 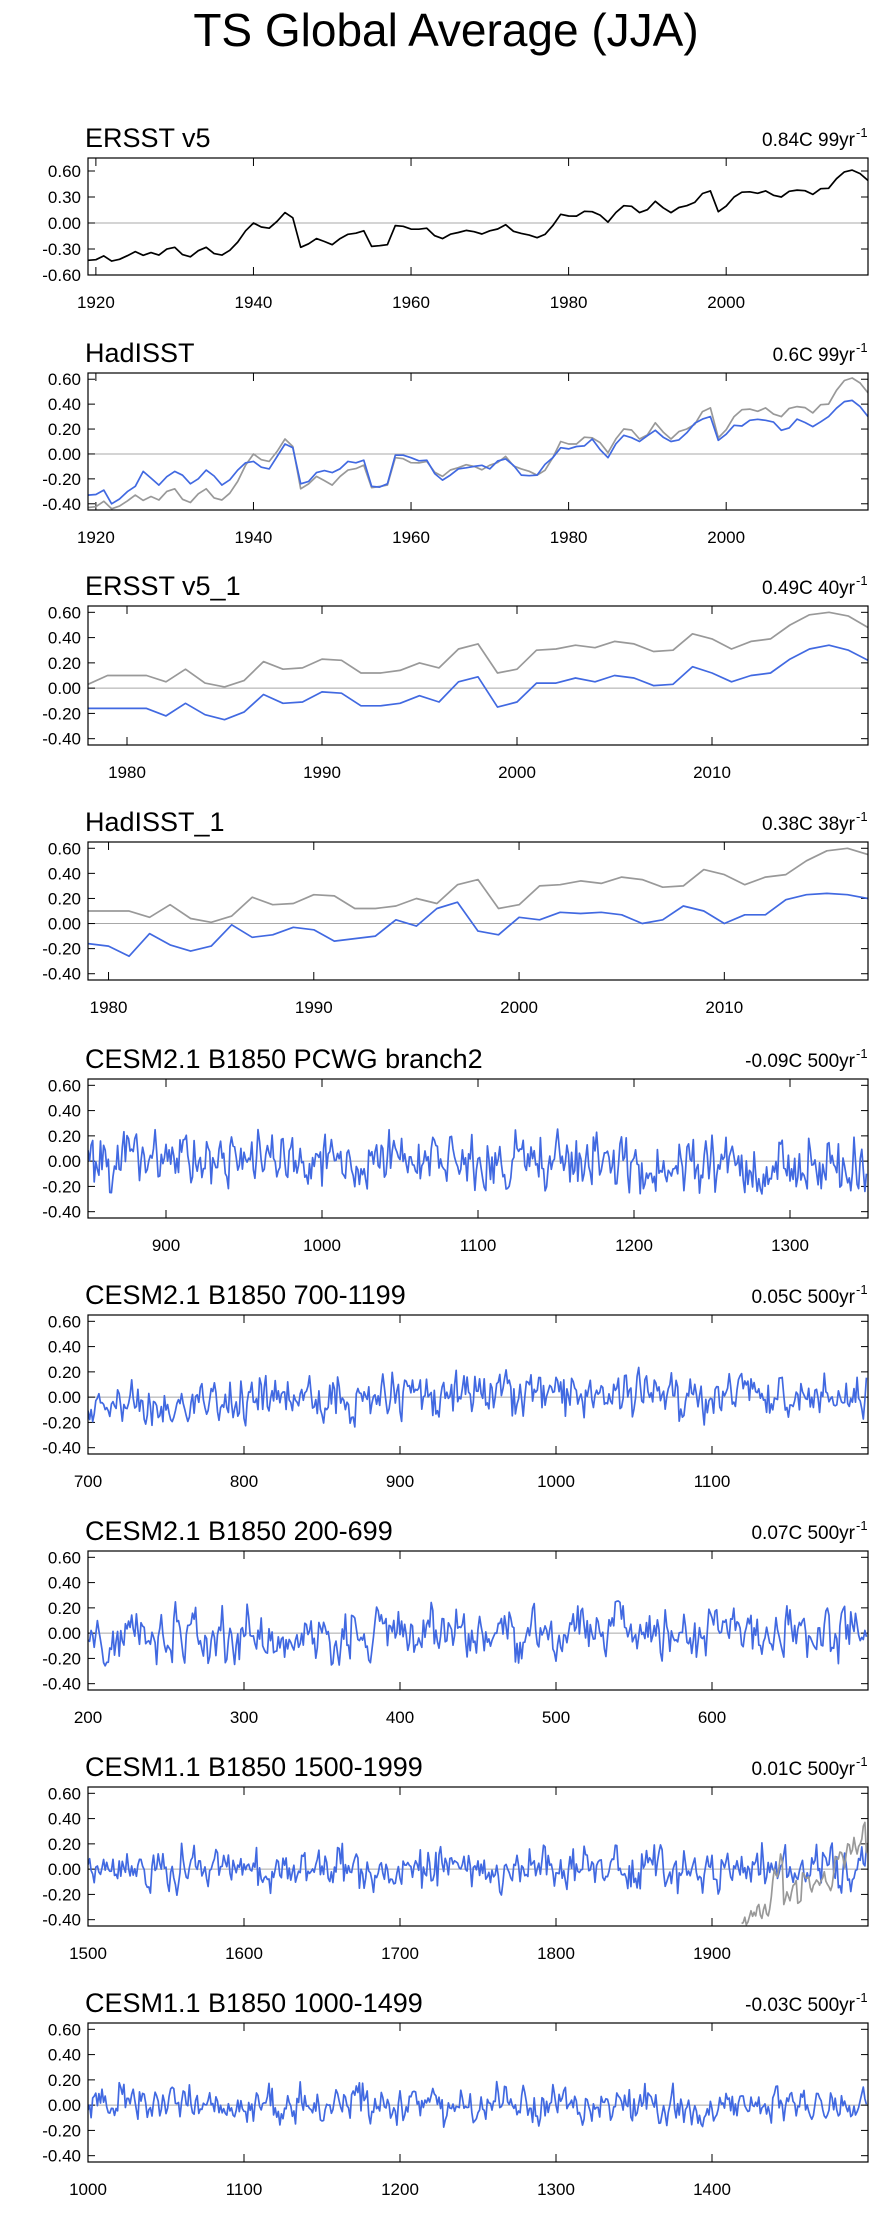 What do you see at coordinates (712, 1717) in the screenshot?
I see `x-tick-label: 600` at bounding box center [712, 1717].